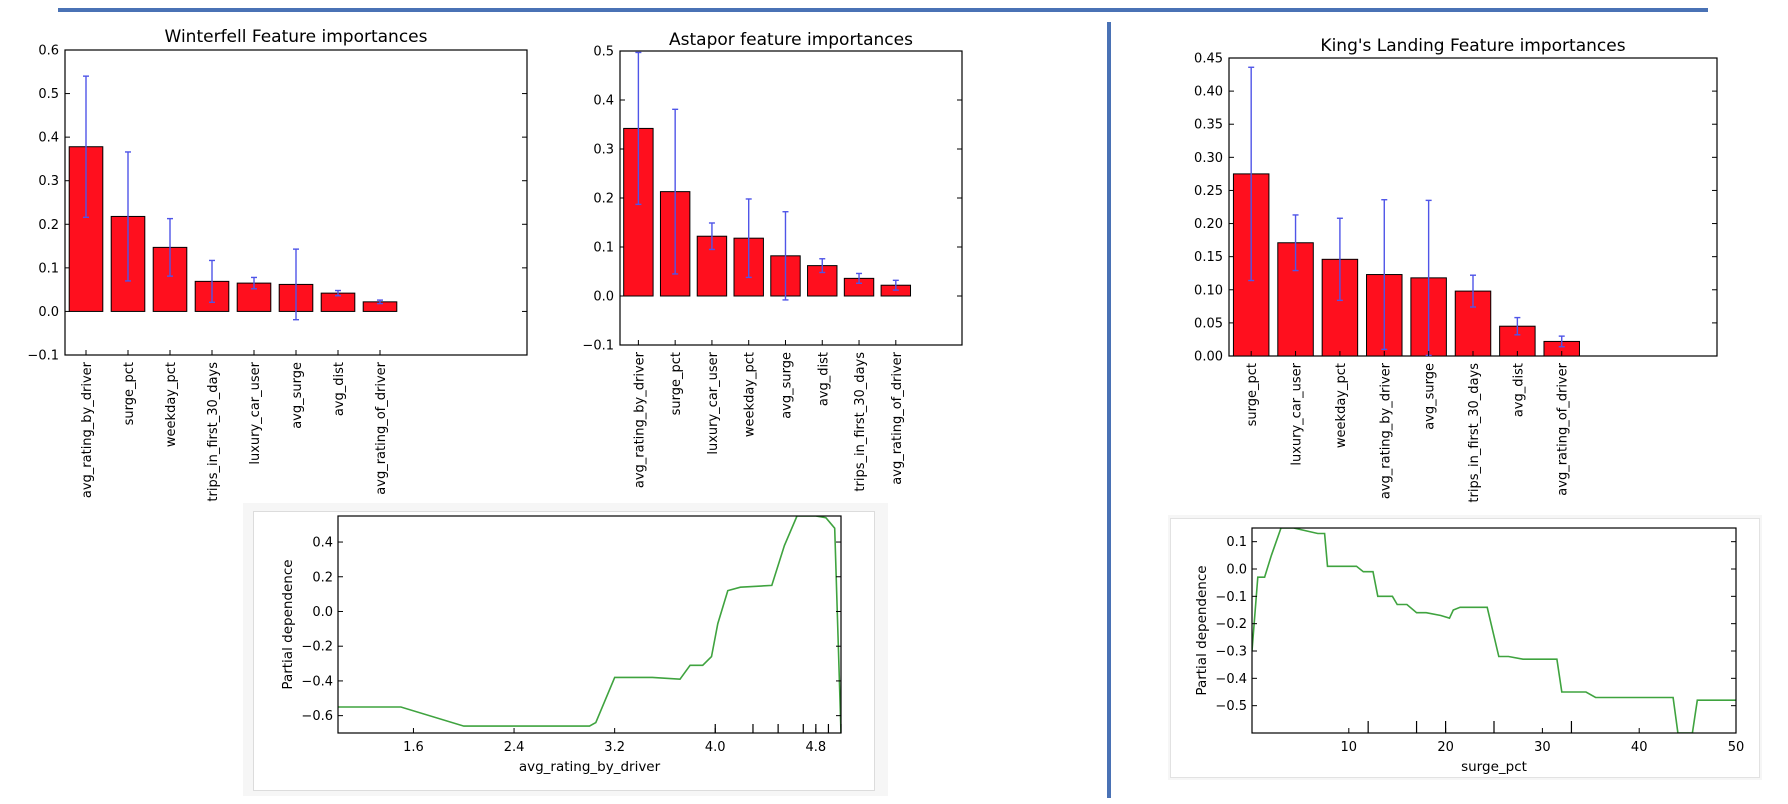 This screenshot has width=1788, height=804. I want to click on chart-title: Astapor feature importances, so click(791, 40).